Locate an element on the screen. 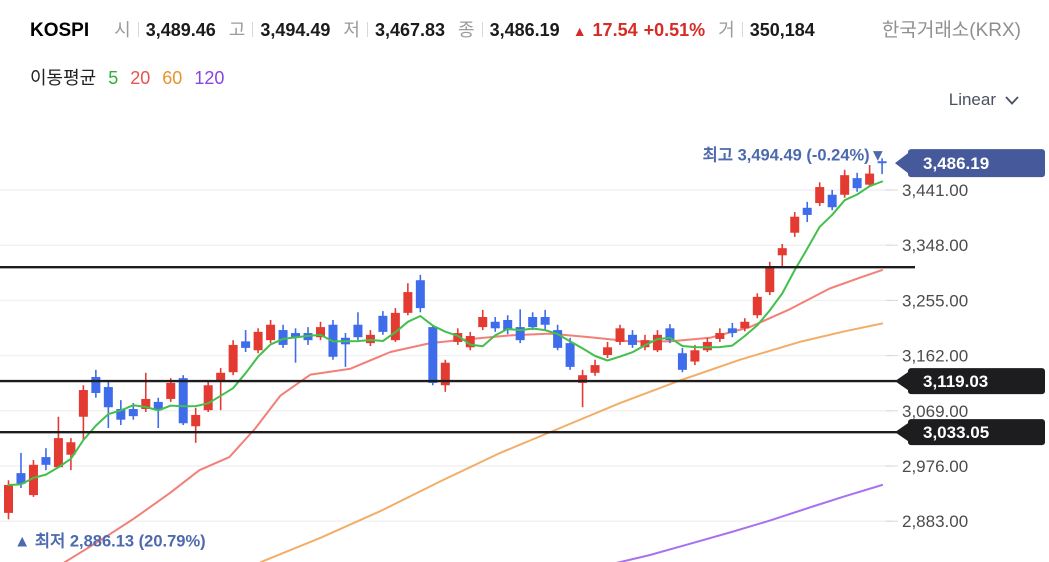 This screenshot has width=1049, height=562. ma20-legend: 20 is located at coordinates (140, 78).